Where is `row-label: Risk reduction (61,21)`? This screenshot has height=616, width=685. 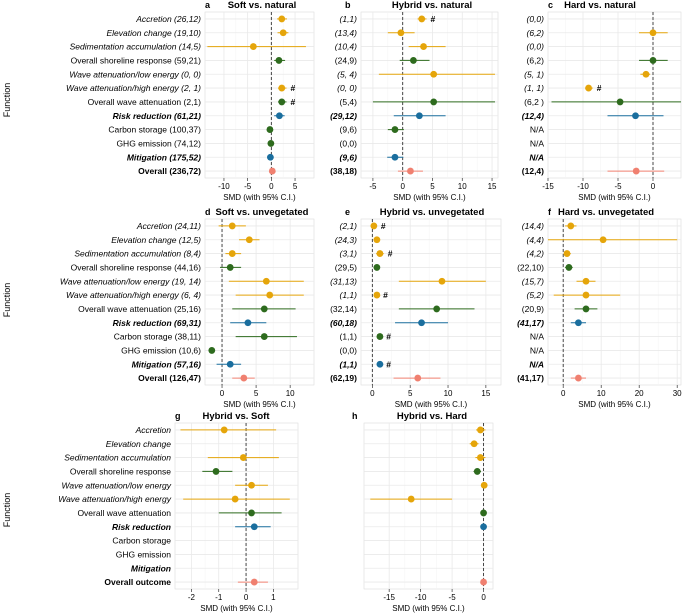 row-label: Risk reduction (61,21) is located at coordinates (157, 116).